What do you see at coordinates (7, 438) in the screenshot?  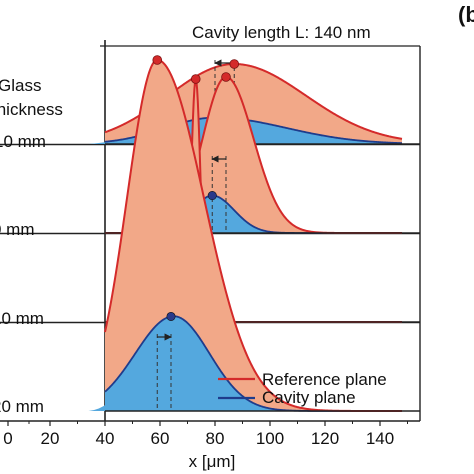 I see `x-tick-label: 0` at bounding box center [7, 438].